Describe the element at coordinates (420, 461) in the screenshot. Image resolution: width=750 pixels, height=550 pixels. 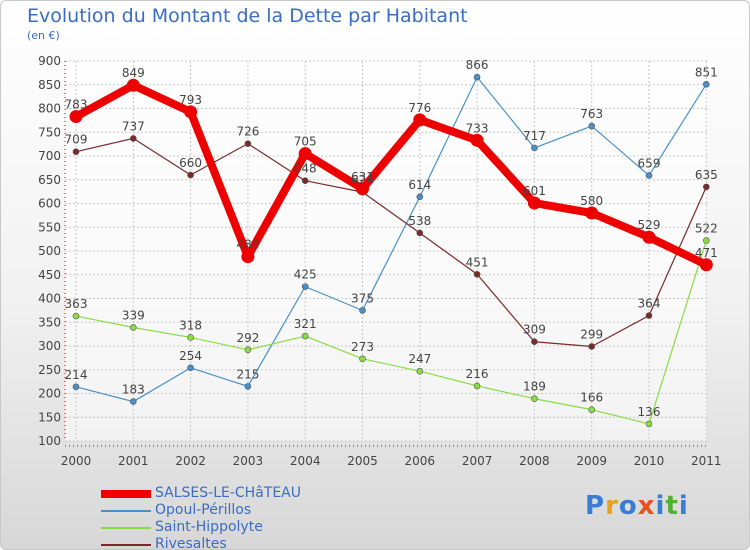
I see `x-tick-label: 2006` at that location.